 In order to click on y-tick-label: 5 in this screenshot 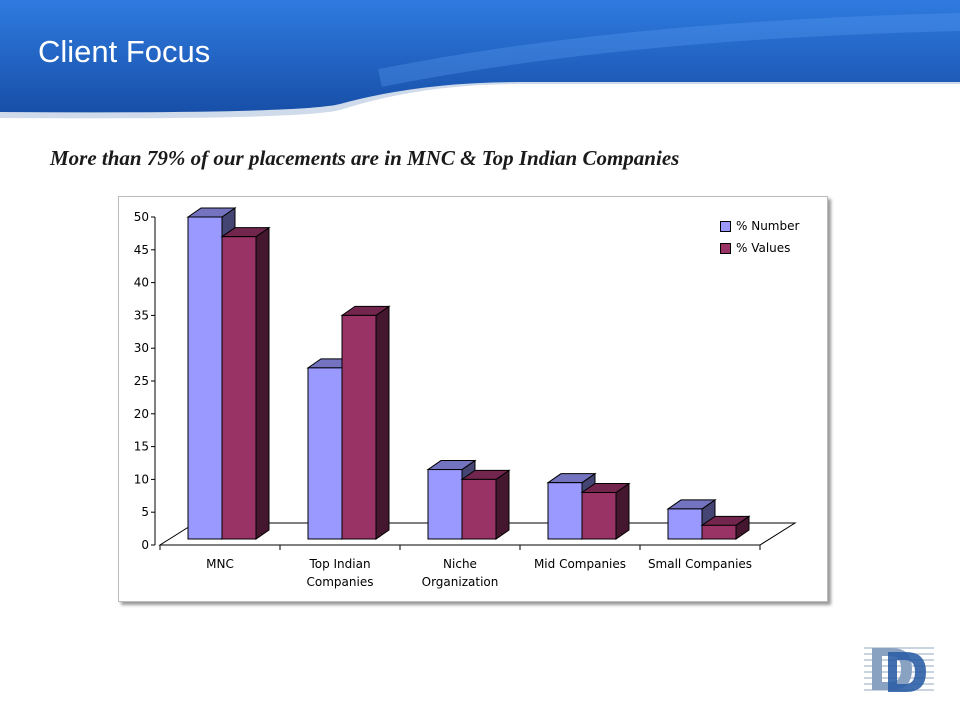, I will do `click(145, 512)`.